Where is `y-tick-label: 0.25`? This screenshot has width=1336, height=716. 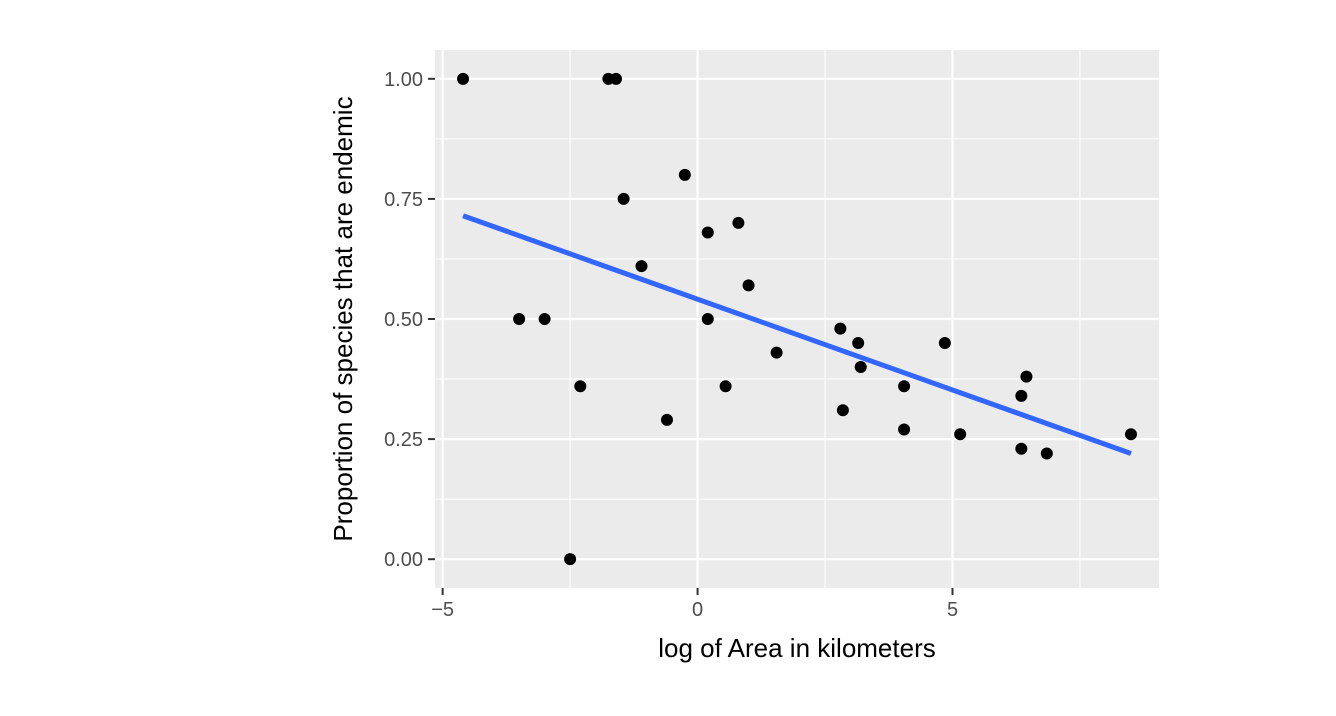
y-tick-label: 0.25 is located at coordinates (403, 440).